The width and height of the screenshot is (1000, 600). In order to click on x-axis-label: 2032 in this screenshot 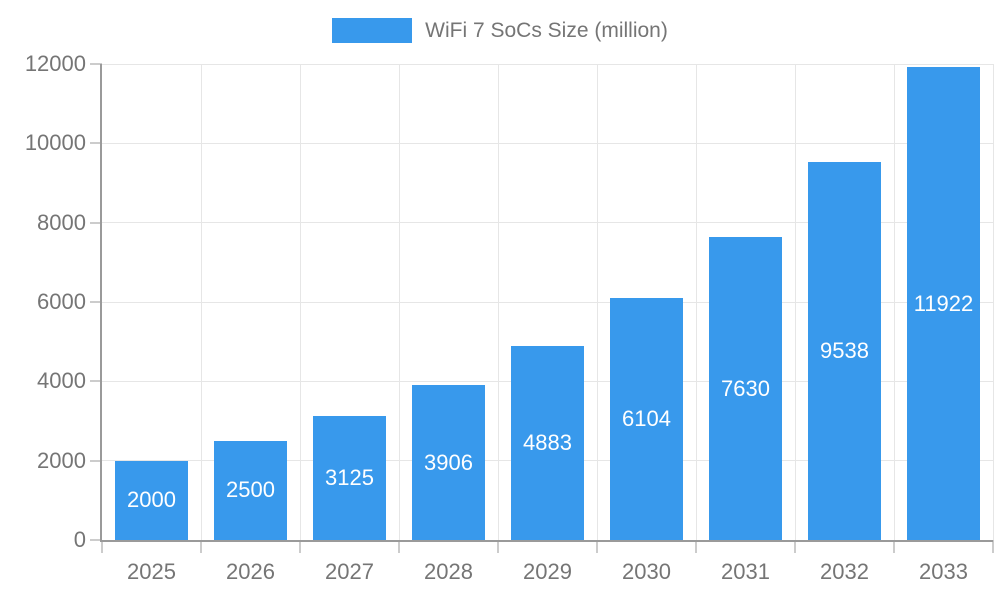, I will do `click(844, 571)`.